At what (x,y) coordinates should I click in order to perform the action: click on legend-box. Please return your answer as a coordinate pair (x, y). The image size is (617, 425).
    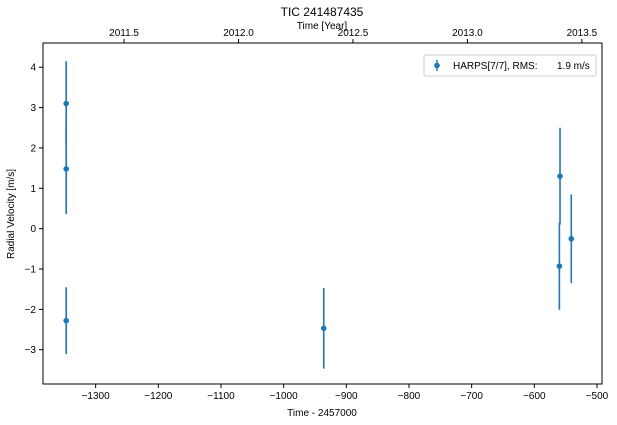
    Looking at the image, I should click on (510, 65).